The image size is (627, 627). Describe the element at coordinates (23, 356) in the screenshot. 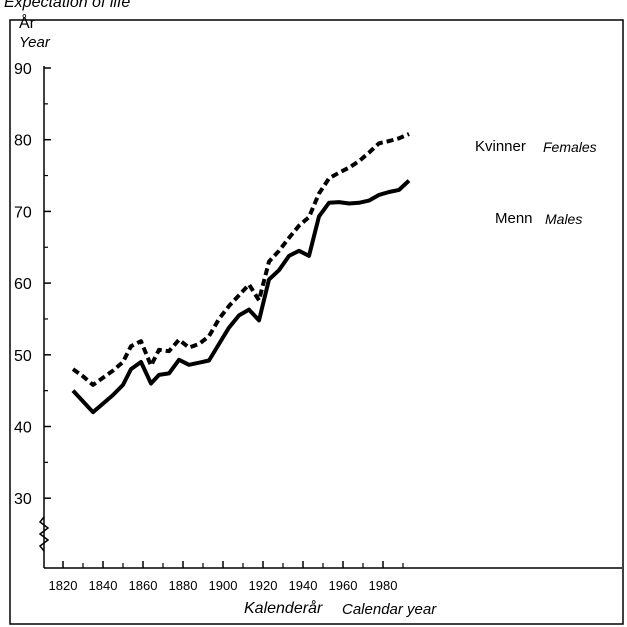

I see `y-tick-label-50: 50` at that location.